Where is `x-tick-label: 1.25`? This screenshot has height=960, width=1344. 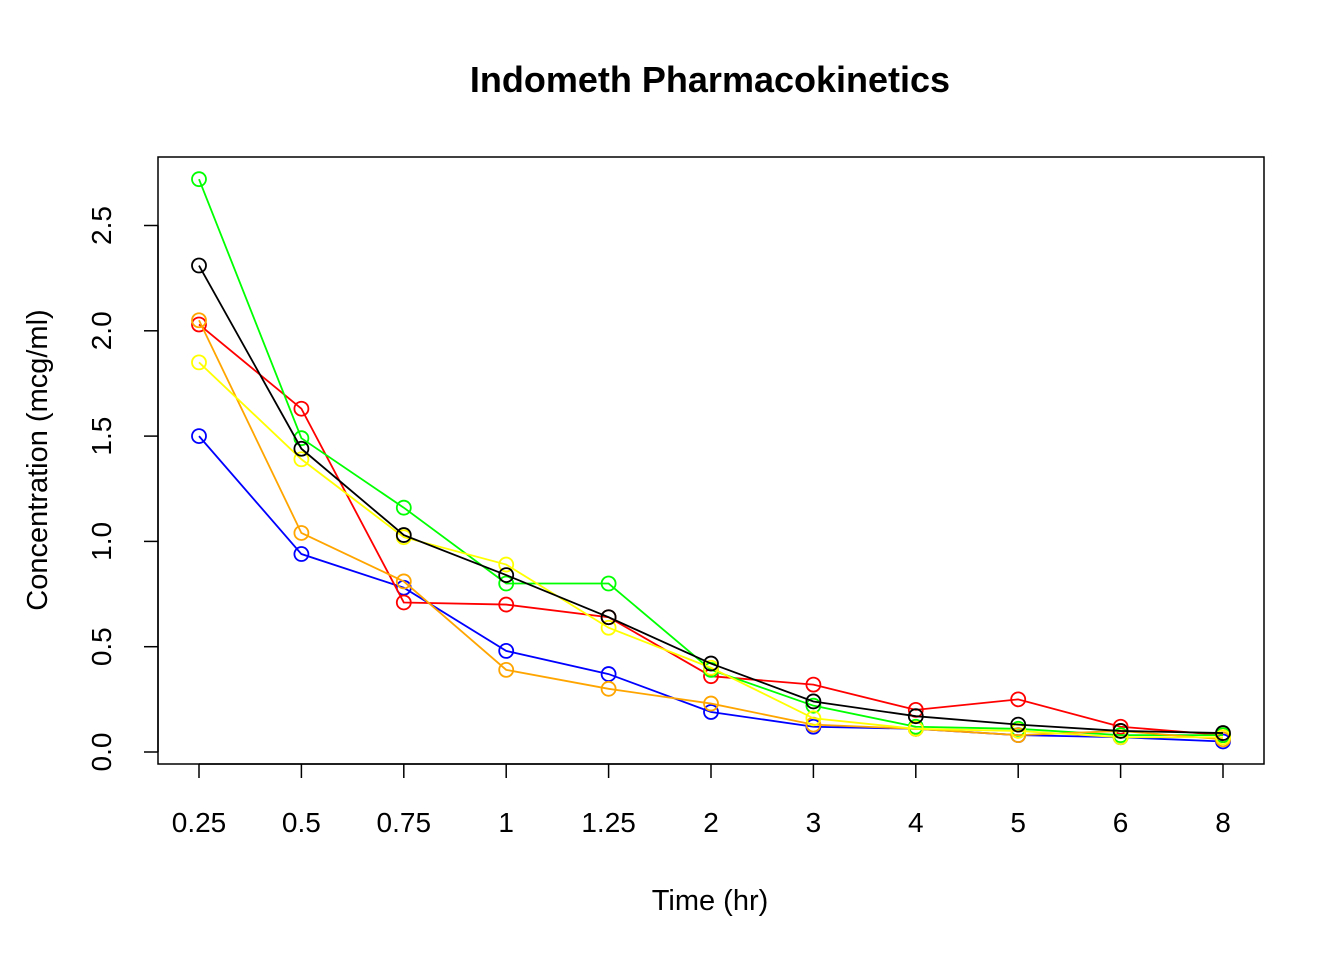
x-tick-label: 1.25 is located at coordinates (608, 822).